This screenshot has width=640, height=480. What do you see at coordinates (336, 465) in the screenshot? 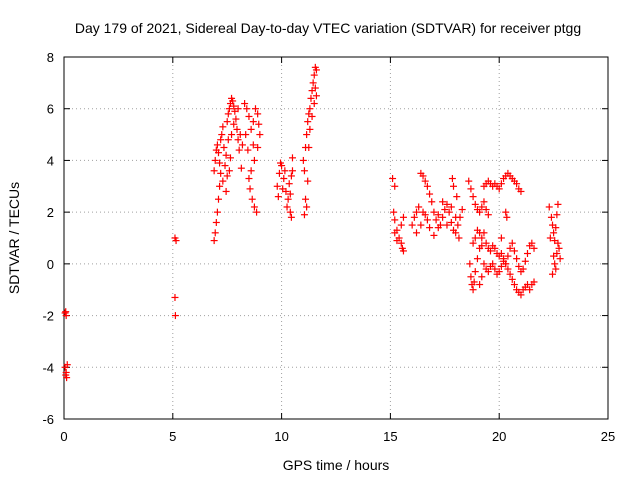
I see `x-axis-label: GPS time / hours` at bounding box center [336, 465].